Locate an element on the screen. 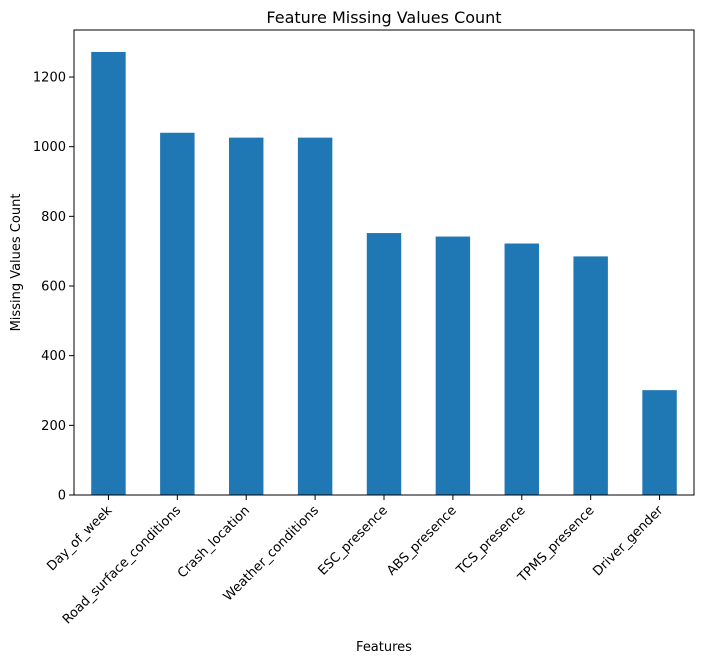 The width and height of the screenshot is (704, 665). x-tick-label: Crash_location is located at coordinates (214, 542).